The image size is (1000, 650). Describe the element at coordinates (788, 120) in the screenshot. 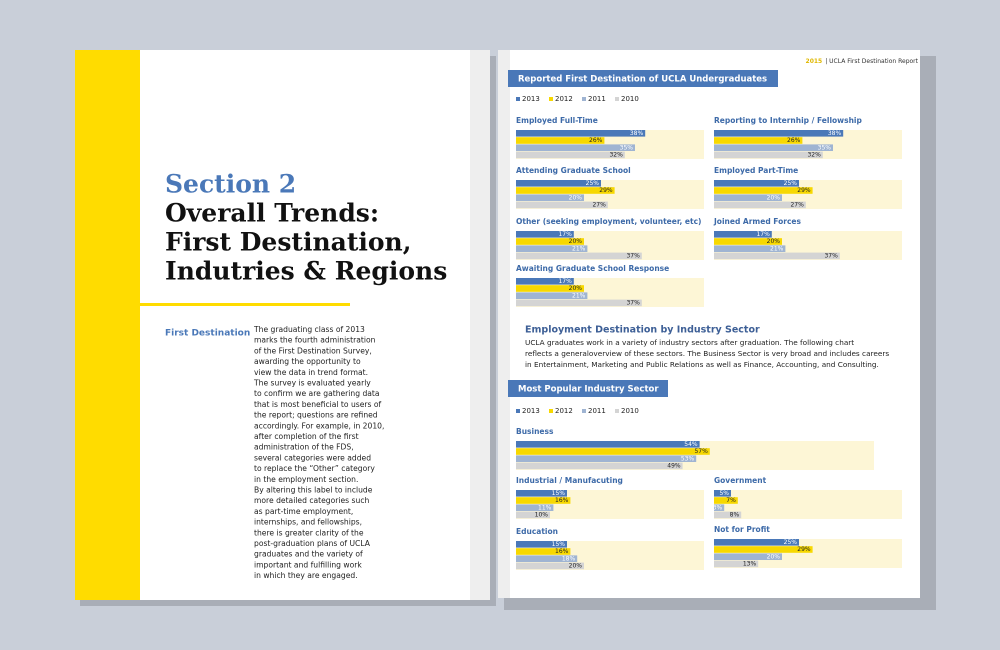

I see `chart-title: Reporting to Internhip / Fellowship` at that location.